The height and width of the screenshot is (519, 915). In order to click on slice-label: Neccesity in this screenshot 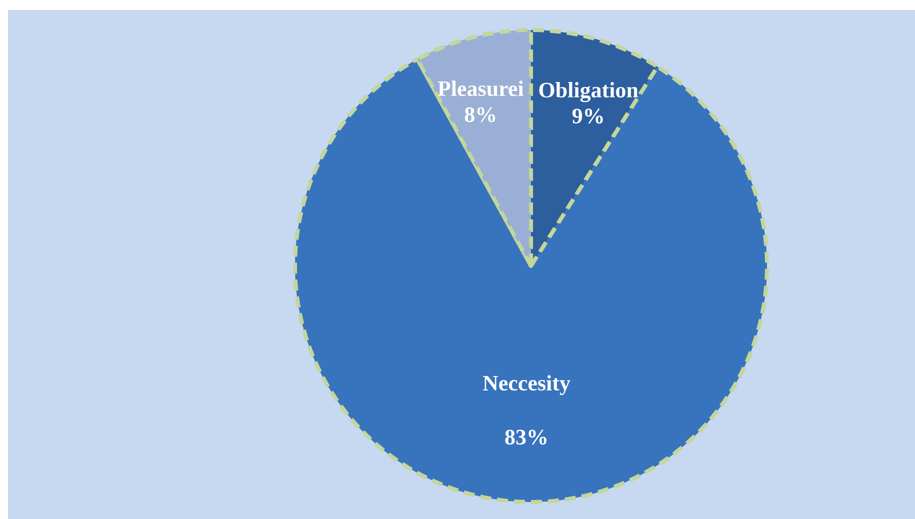, I will do `click(526, 385)`.